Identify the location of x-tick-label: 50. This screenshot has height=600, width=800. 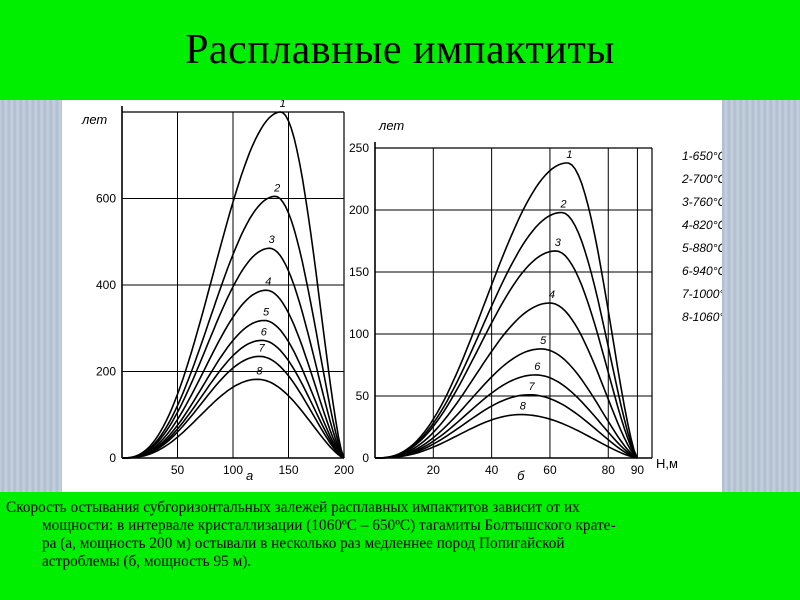
(178, 470).